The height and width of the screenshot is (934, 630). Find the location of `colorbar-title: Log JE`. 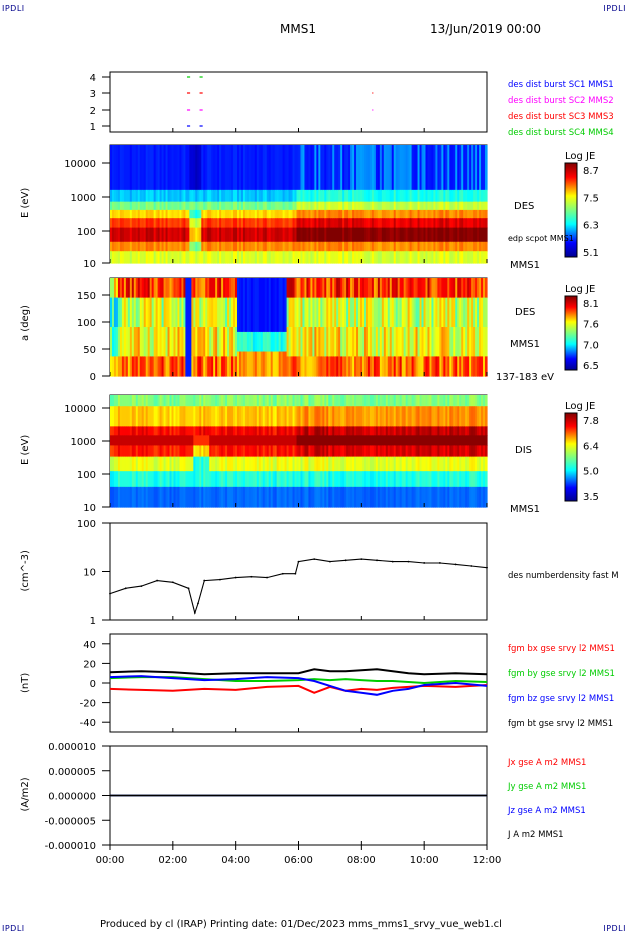

colorbar-title: Log JE is located at coordinates (580, 156).